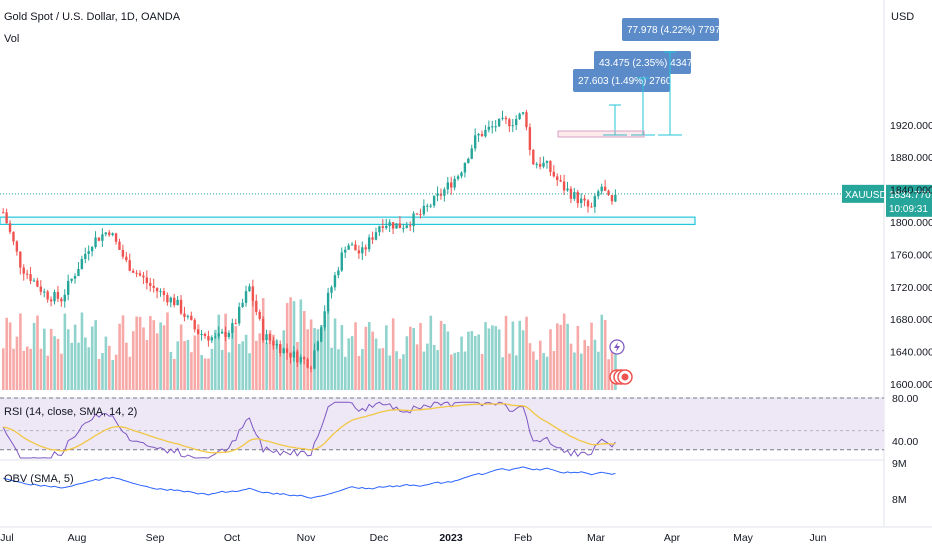  I want to click on time-tick-label: 2023, so click(451, 538).